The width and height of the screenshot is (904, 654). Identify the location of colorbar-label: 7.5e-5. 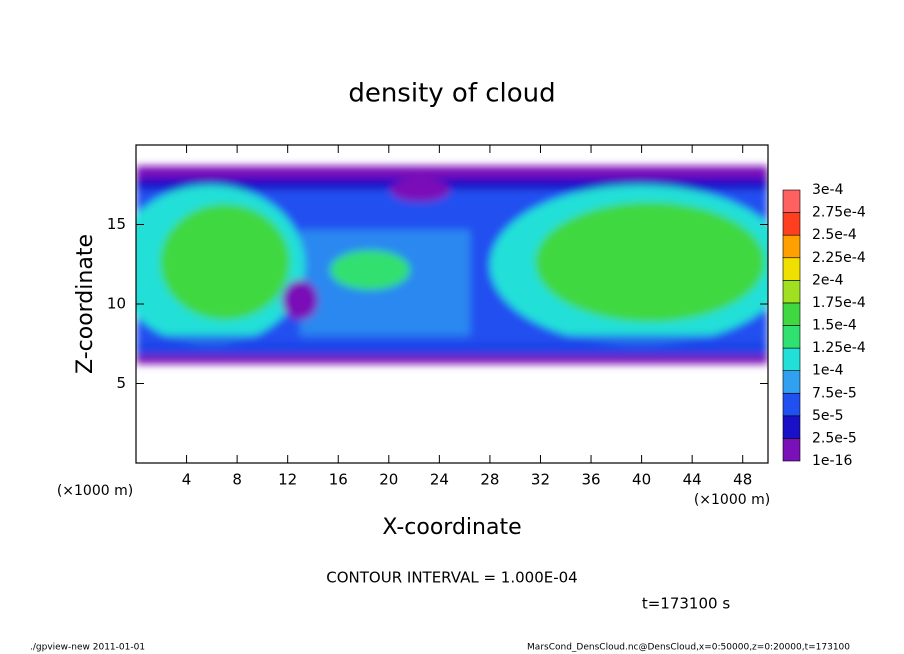
(834, 393).